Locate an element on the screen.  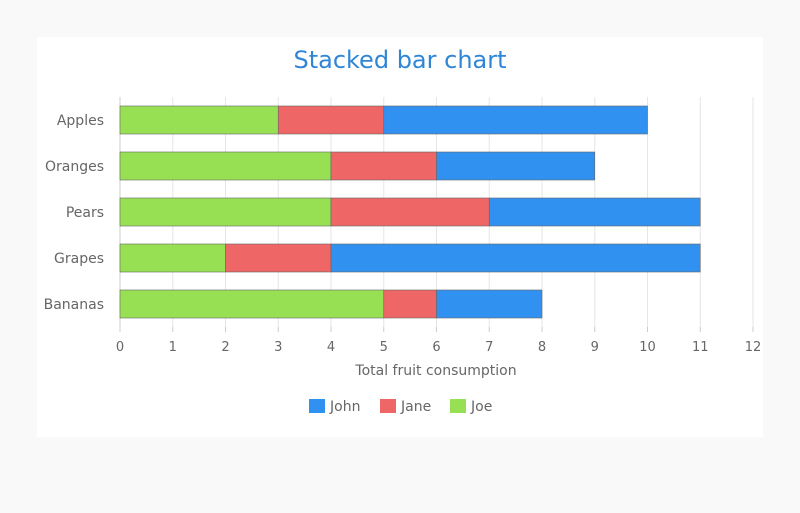
x-tick-label: 0 is located at coordinates (120, 347).